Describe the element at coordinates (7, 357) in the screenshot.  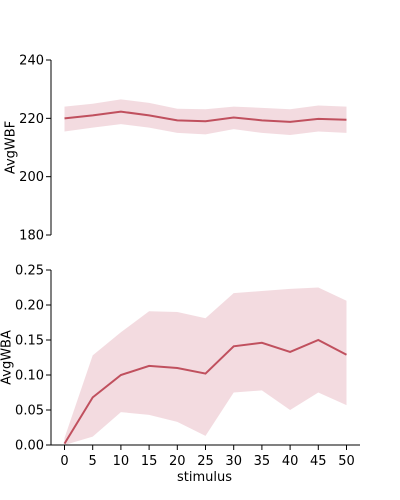
I see `y-axis-label: AvgWBA` at that location.